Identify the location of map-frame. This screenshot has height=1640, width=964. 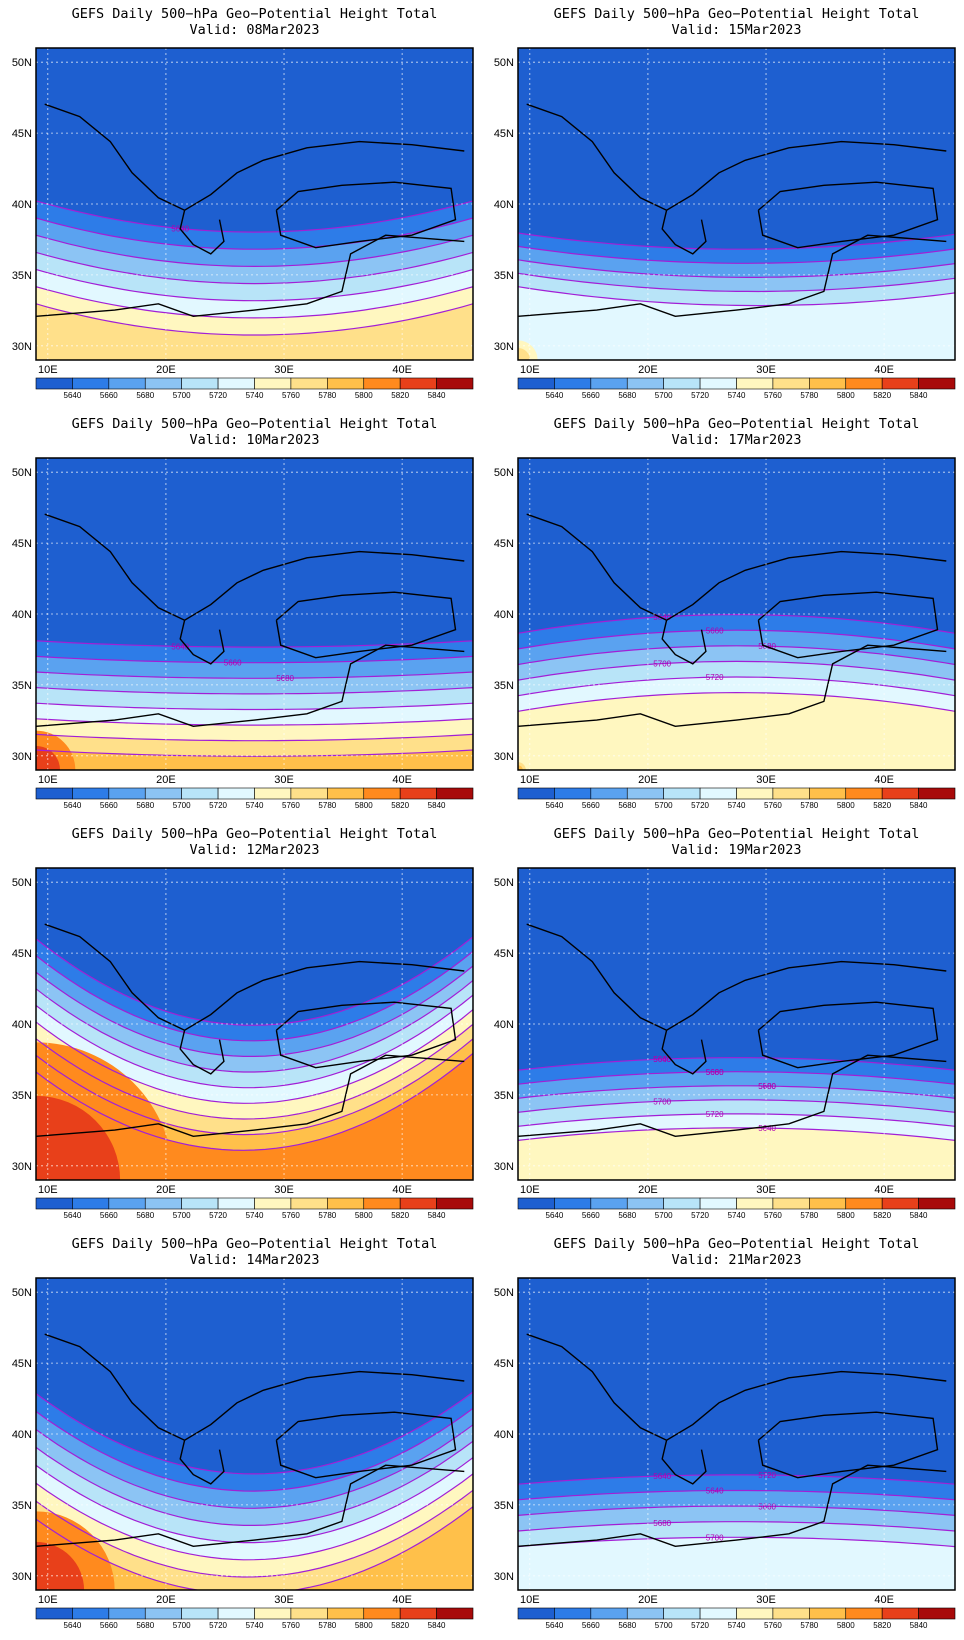
(254, 1434).